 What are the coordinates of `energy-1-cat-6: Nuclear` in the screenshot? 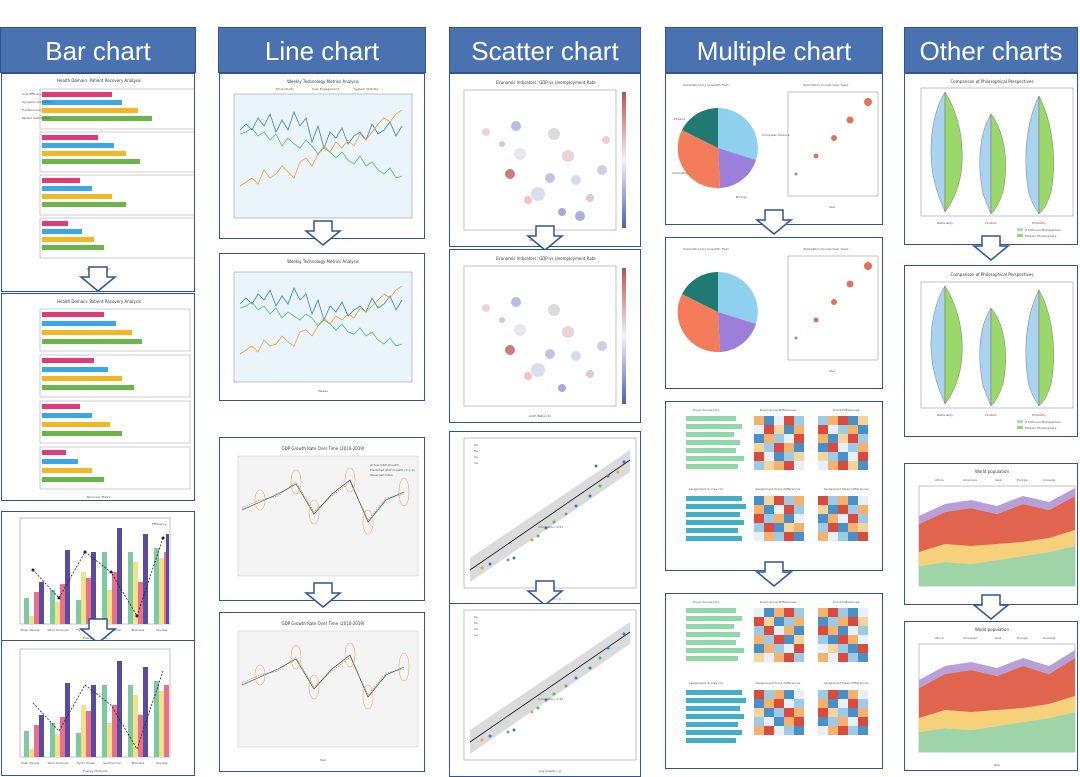 It's located at (162, 630).